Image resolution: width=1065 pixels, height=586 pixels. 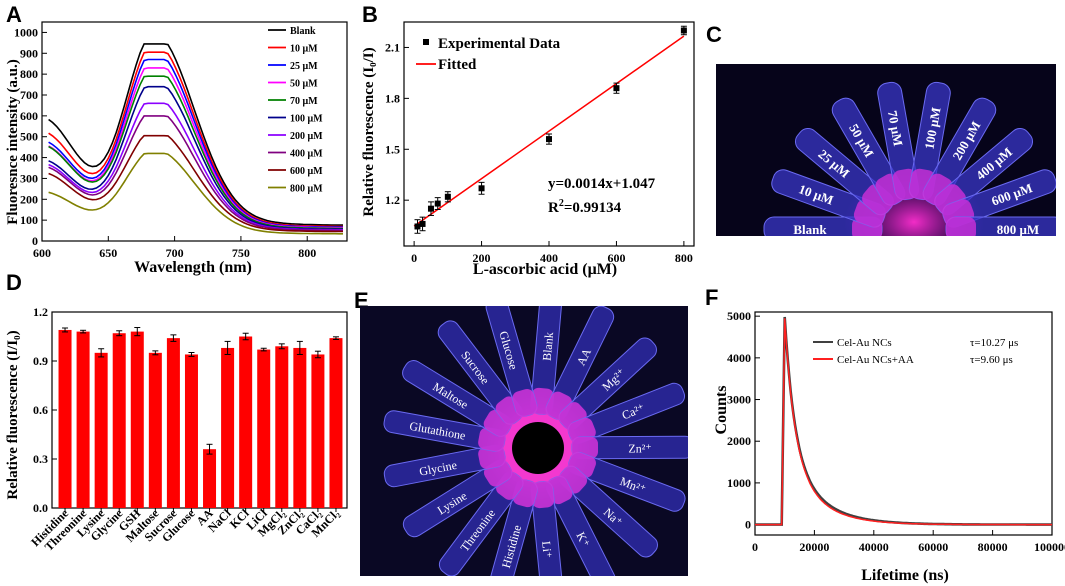 I want to click on photo-c-vial-label: 70 μM, so click(x=895, y=128).